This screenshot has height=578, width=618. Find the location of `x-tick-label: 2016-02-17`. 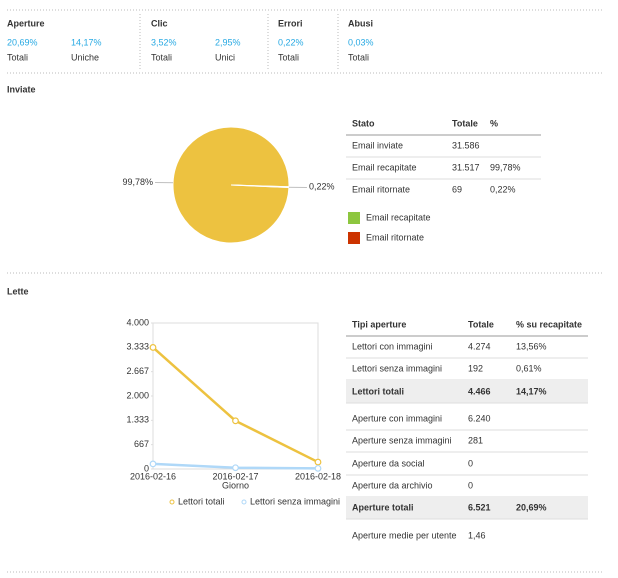

x-tick-label: 2016-02-17 is located at coordinates (235, 476).